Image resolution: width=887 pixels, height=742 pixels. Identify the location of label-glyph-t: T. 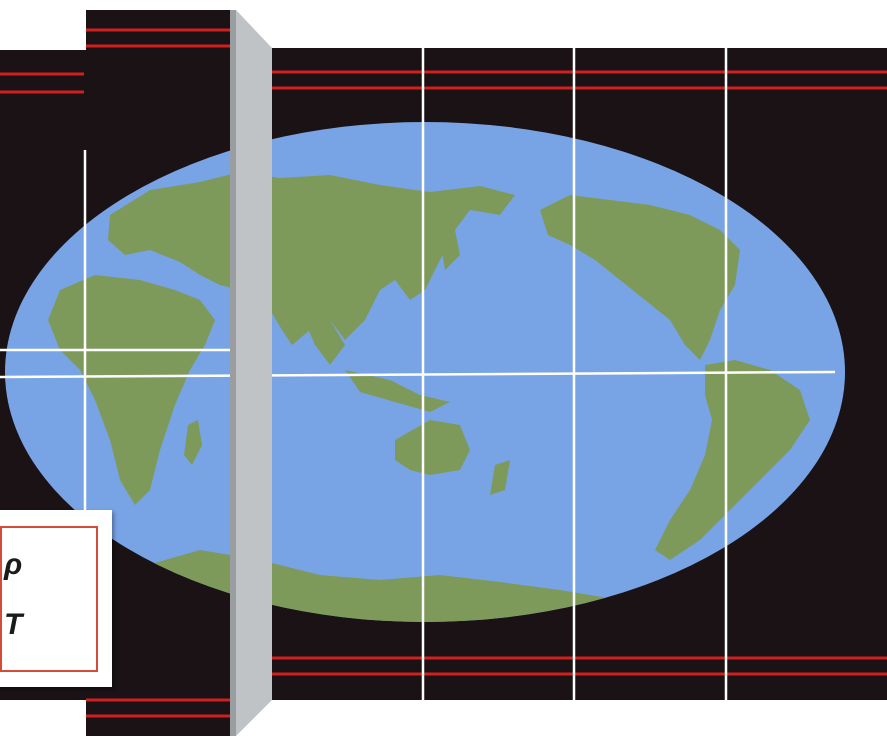
(13, 624).